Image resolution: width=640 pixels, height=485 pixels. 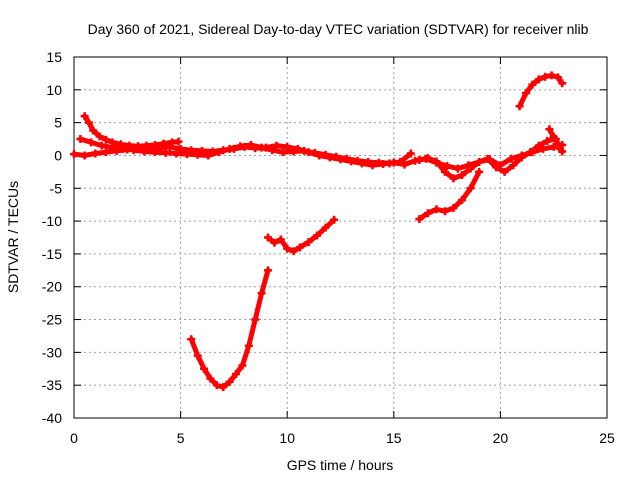 I want to click on y-tick-label: 0, so click(x=58, y=155).